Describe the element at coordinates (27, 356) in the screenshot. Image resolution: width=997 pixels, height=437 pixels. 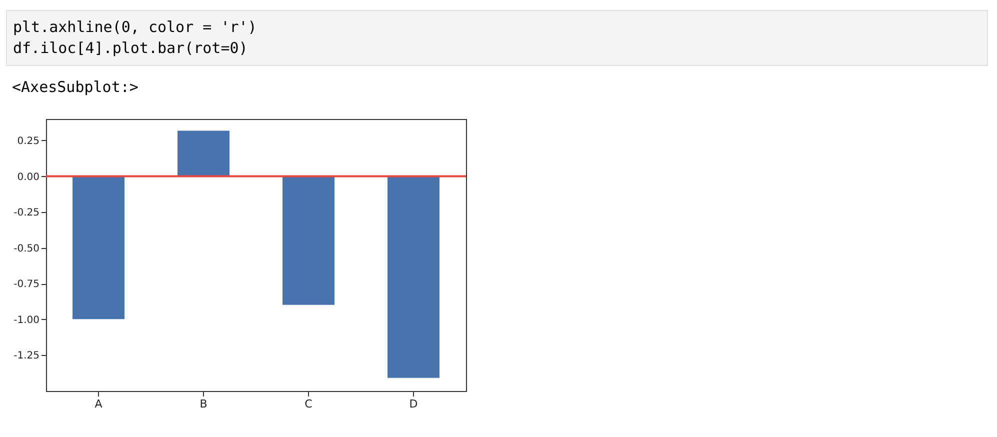
I see `y-tick-label: -1.25` at that location.